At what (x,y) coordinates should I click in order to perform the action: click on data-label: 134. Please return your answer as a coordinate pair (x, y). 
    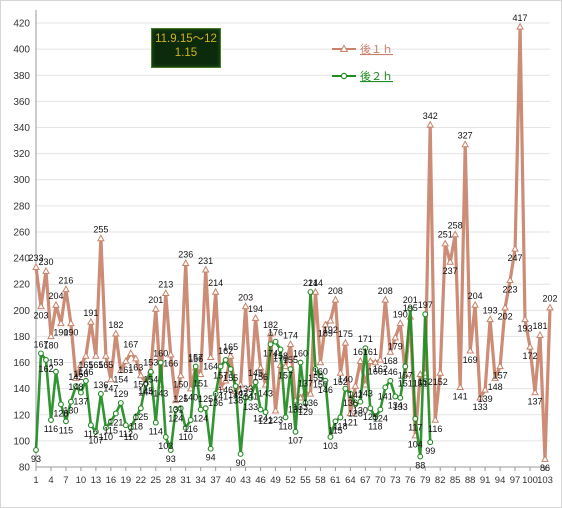
    Looking at the image, I should click on (395, 405).